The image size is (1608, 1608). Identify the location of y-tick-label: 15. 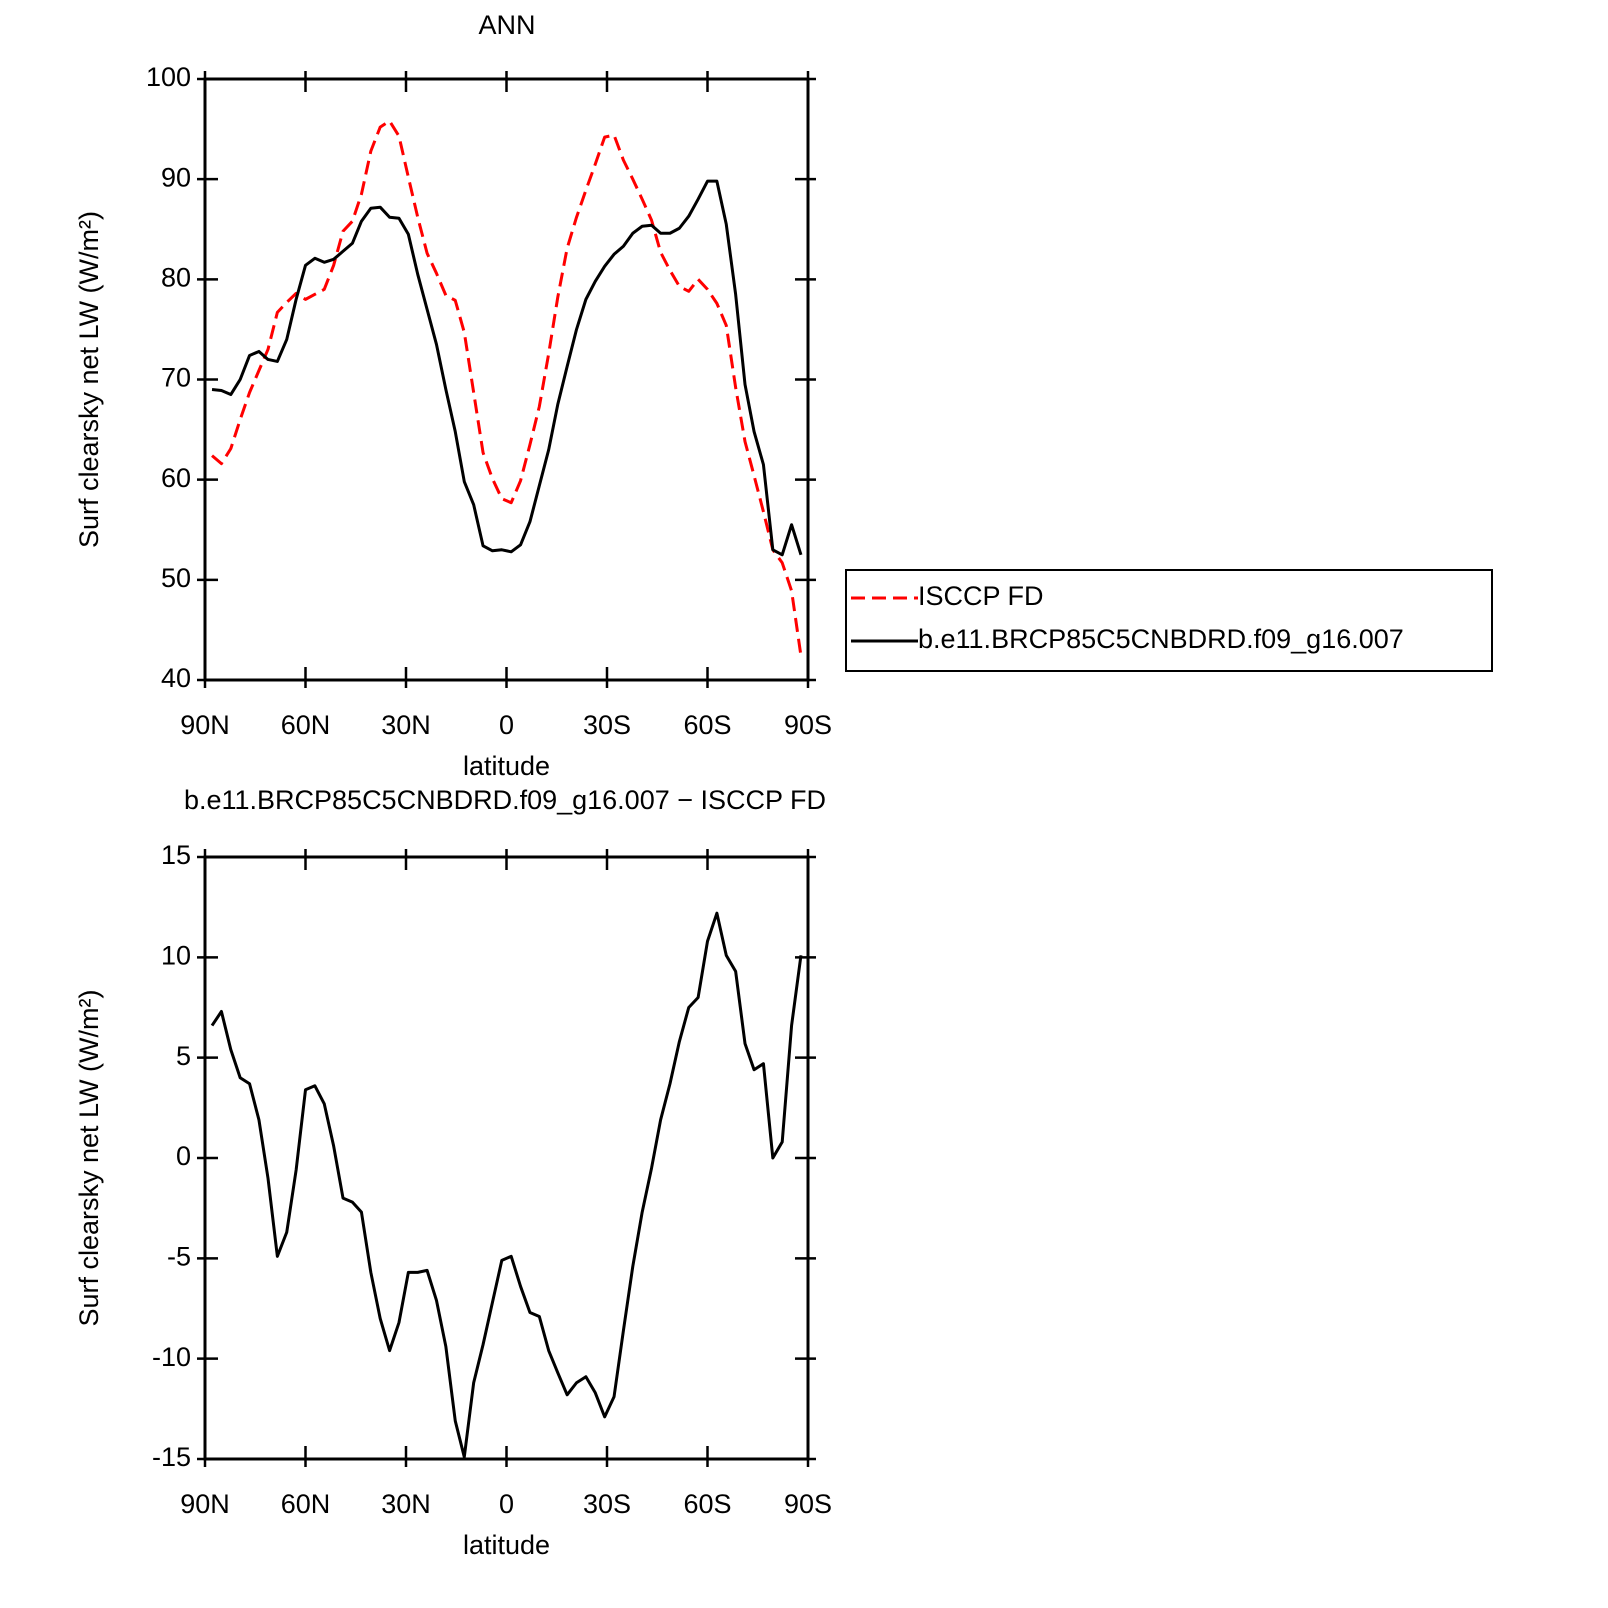
(176, 855).